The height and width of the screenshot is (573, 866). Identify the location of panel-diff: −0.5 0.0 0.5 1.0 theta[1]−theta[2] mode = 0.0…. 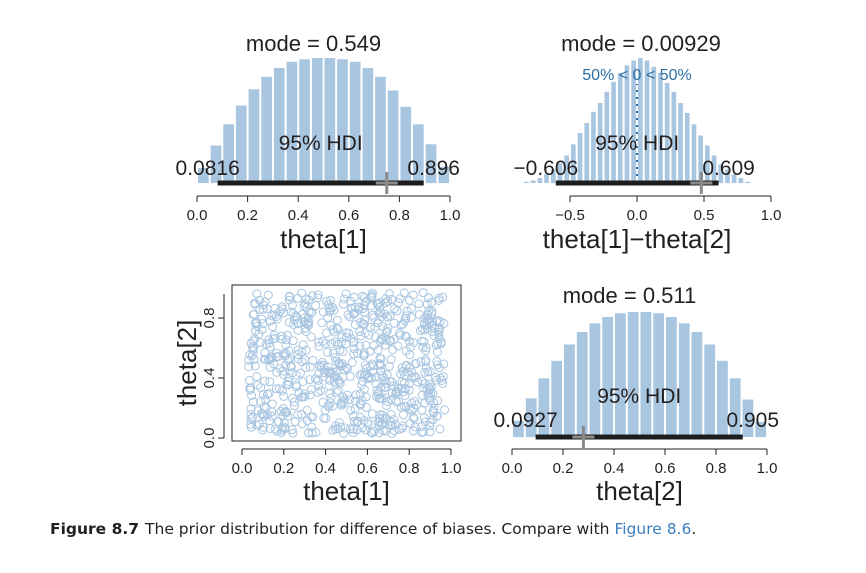
(647, 142).